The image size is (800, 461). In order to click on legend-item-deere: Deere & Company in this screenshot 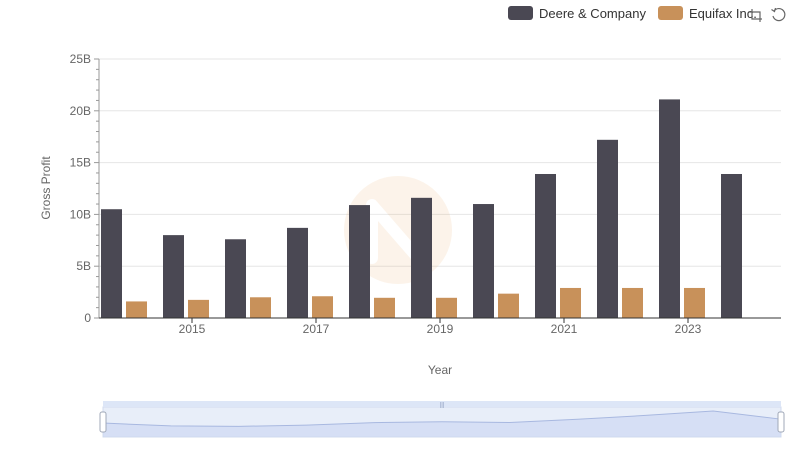, I will do `click(577, 13)`.